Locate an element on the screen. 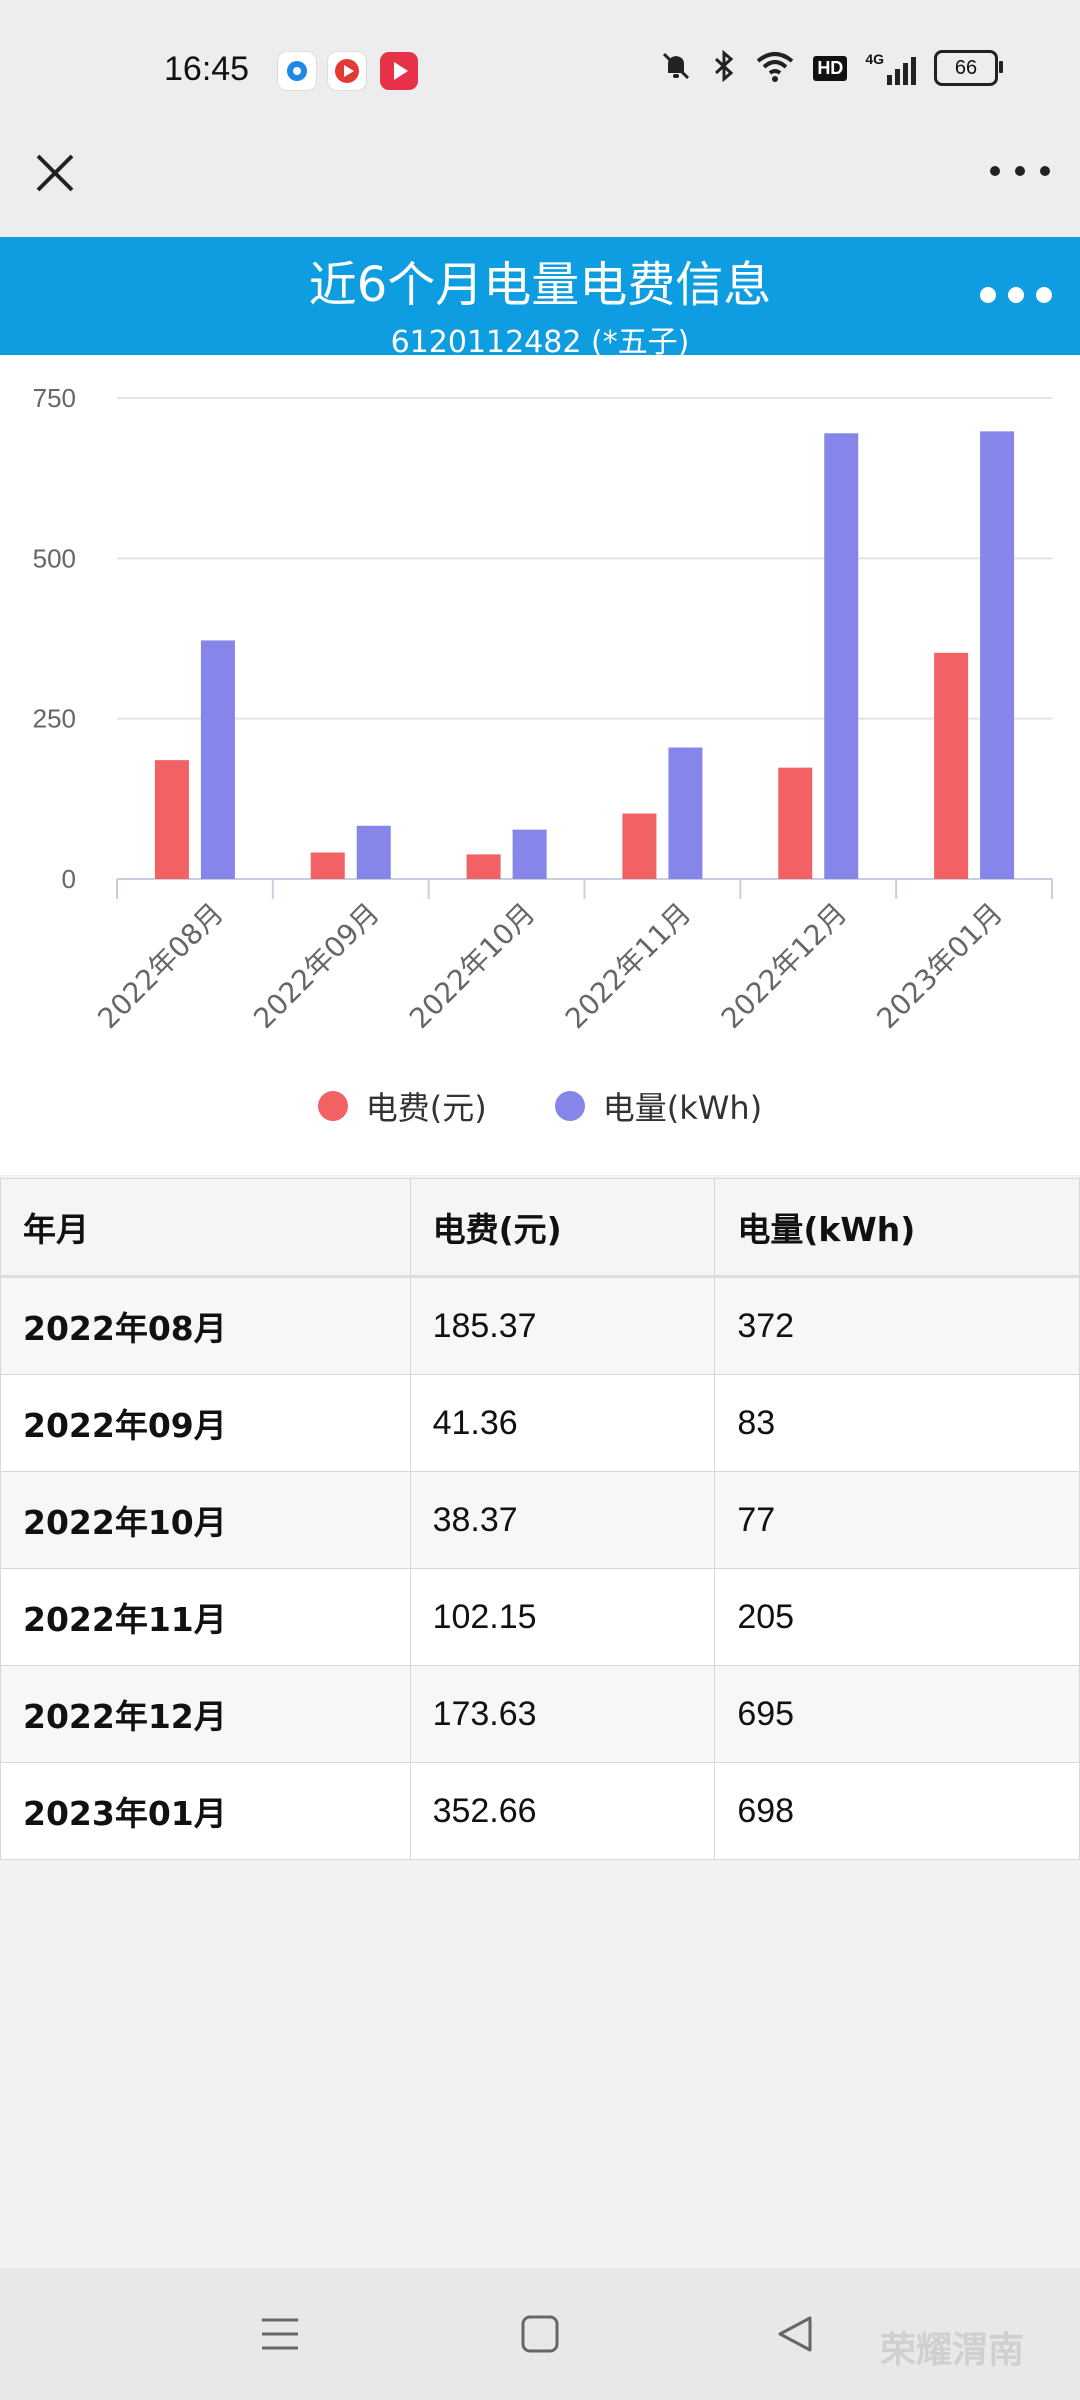 The width and height of the screenshot is (1080, 2400). home-icon is located at coordinates (540, 2334).